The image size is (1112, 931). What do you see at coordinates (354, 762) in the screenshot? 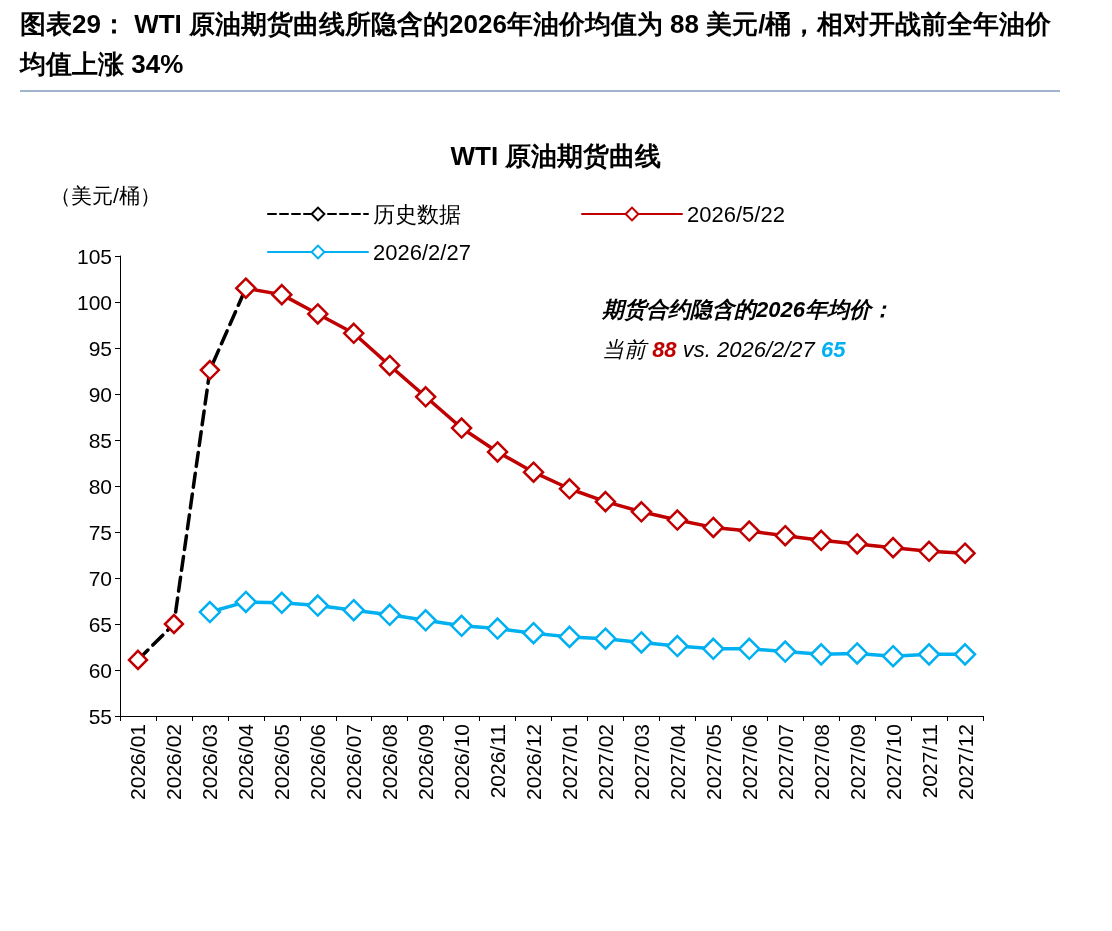
I see `x-tick-label: 2026/07` at bounding box center [354, 762].